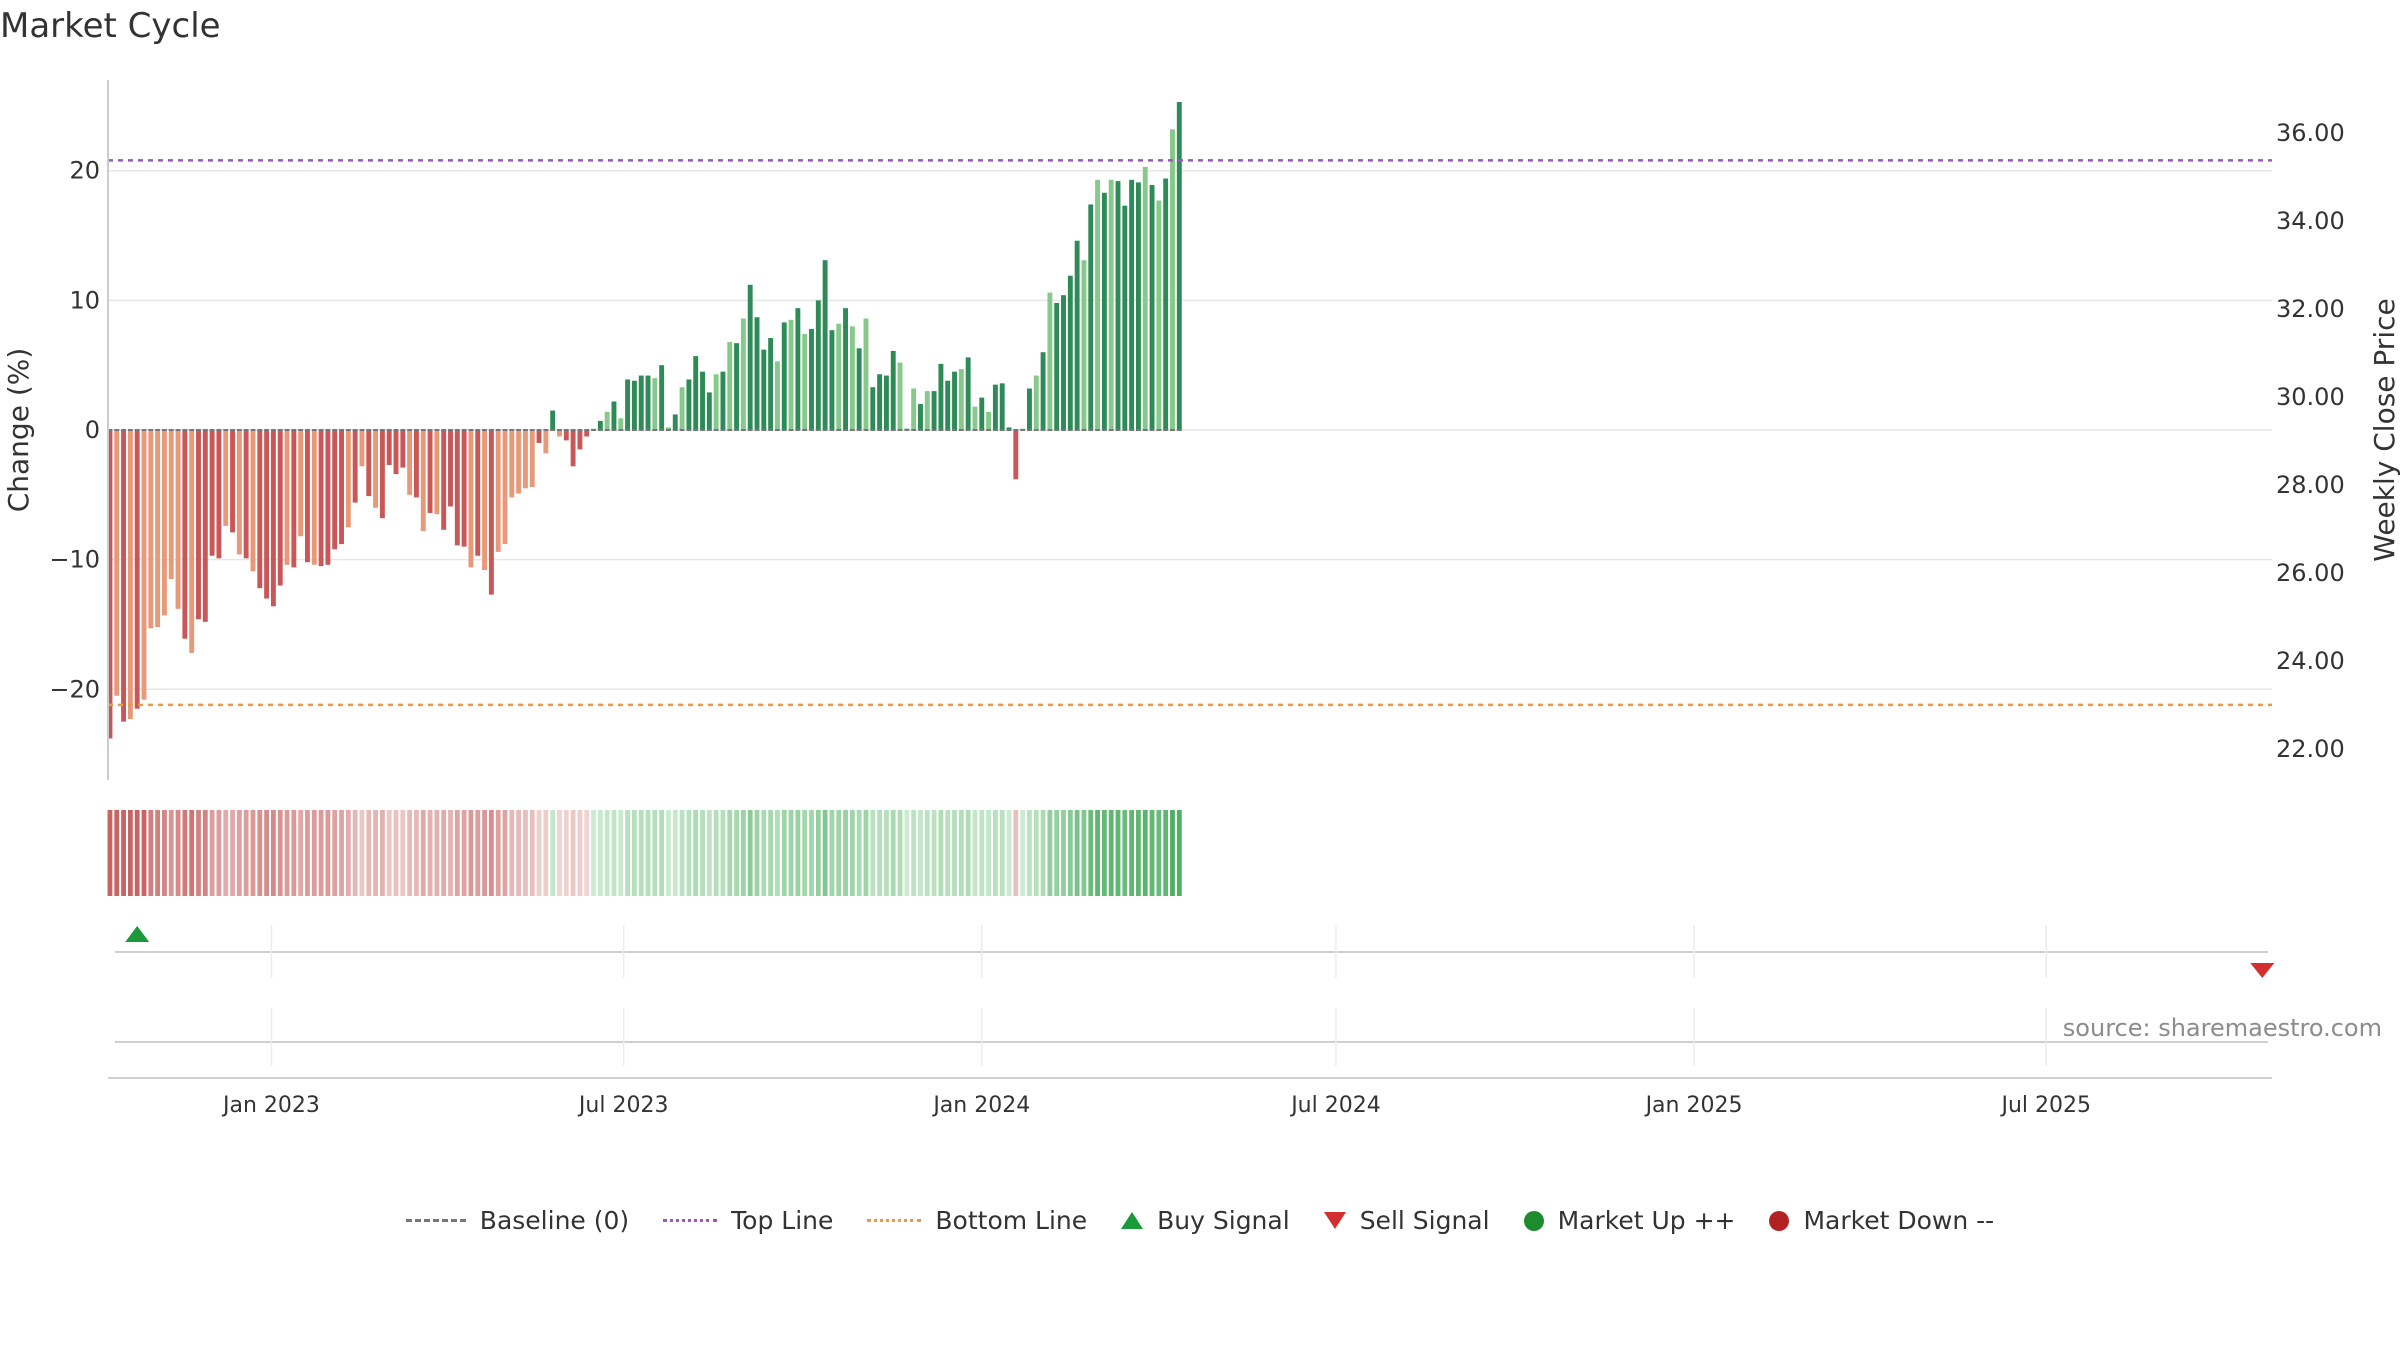 This screenshot has height=1350, width=2400. Describe the element at coordinates (554, 1220) in the screenshot. I see `legend-label: Baseline (0)` at that location.